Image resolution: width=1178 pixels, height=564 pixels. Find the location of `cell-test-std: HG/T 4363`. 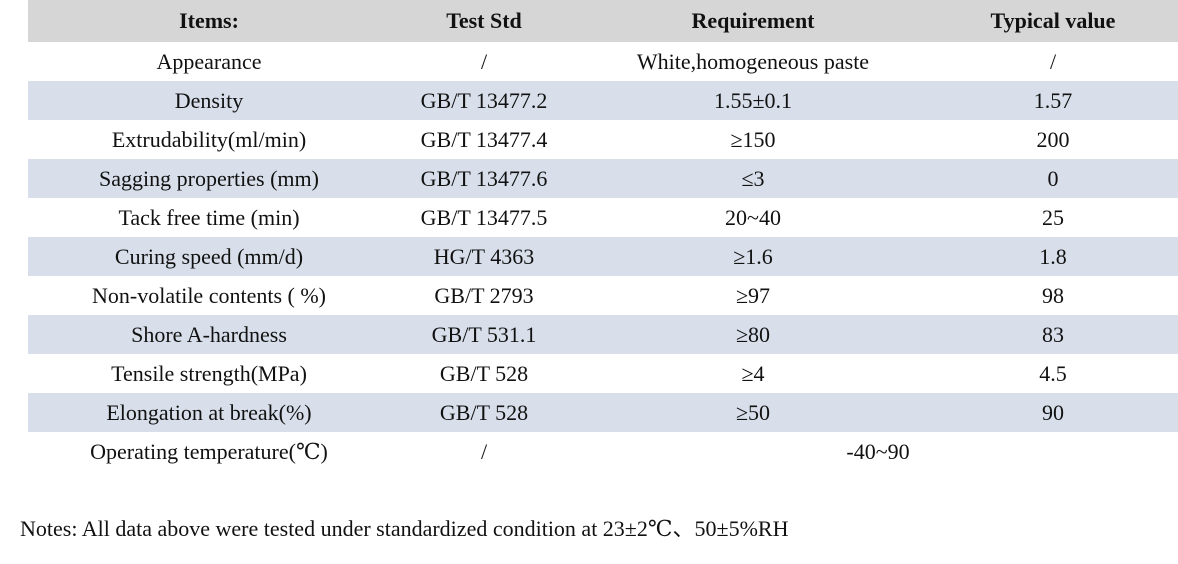

cell-test-std: HG/T 4363 is located at coordinates (484, 256).